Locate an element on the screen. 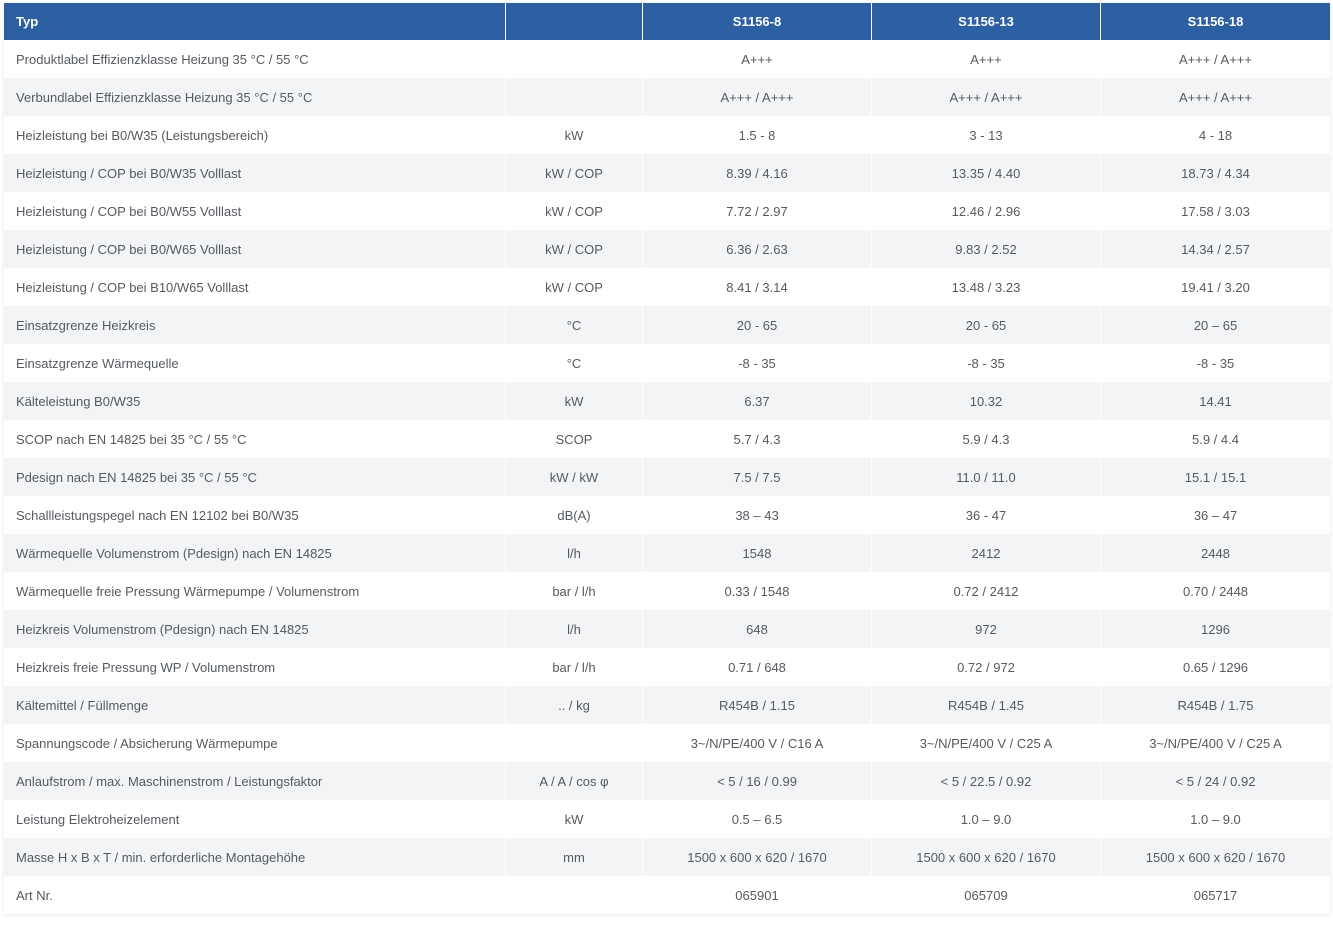 The height and width of the screenshot is (928, 1333). cell-model-3: 3~/N/PE/400 V / C25 A is located at coordinates (1215, 743).